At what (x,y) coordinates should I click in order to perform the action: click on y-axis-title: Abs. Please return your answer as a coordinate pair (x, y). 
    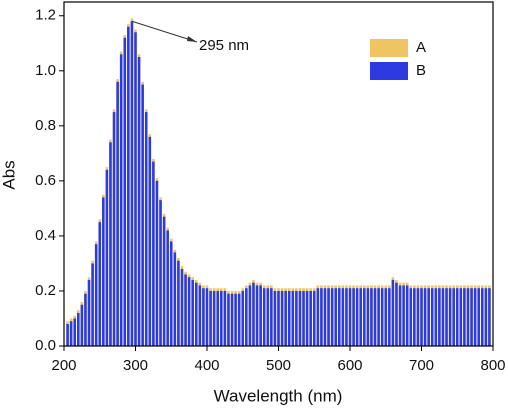
    Looking at the image, I should click on (9, 174).